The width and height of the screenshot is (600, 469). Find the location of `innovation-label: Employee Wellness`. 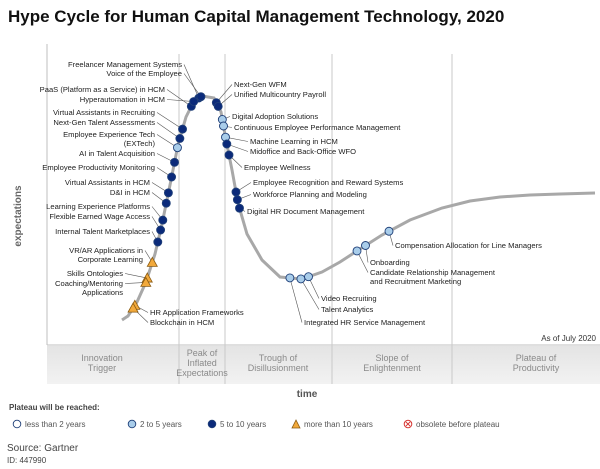

innovation-label: Employee Wellness is located at coordinates (277, 167).